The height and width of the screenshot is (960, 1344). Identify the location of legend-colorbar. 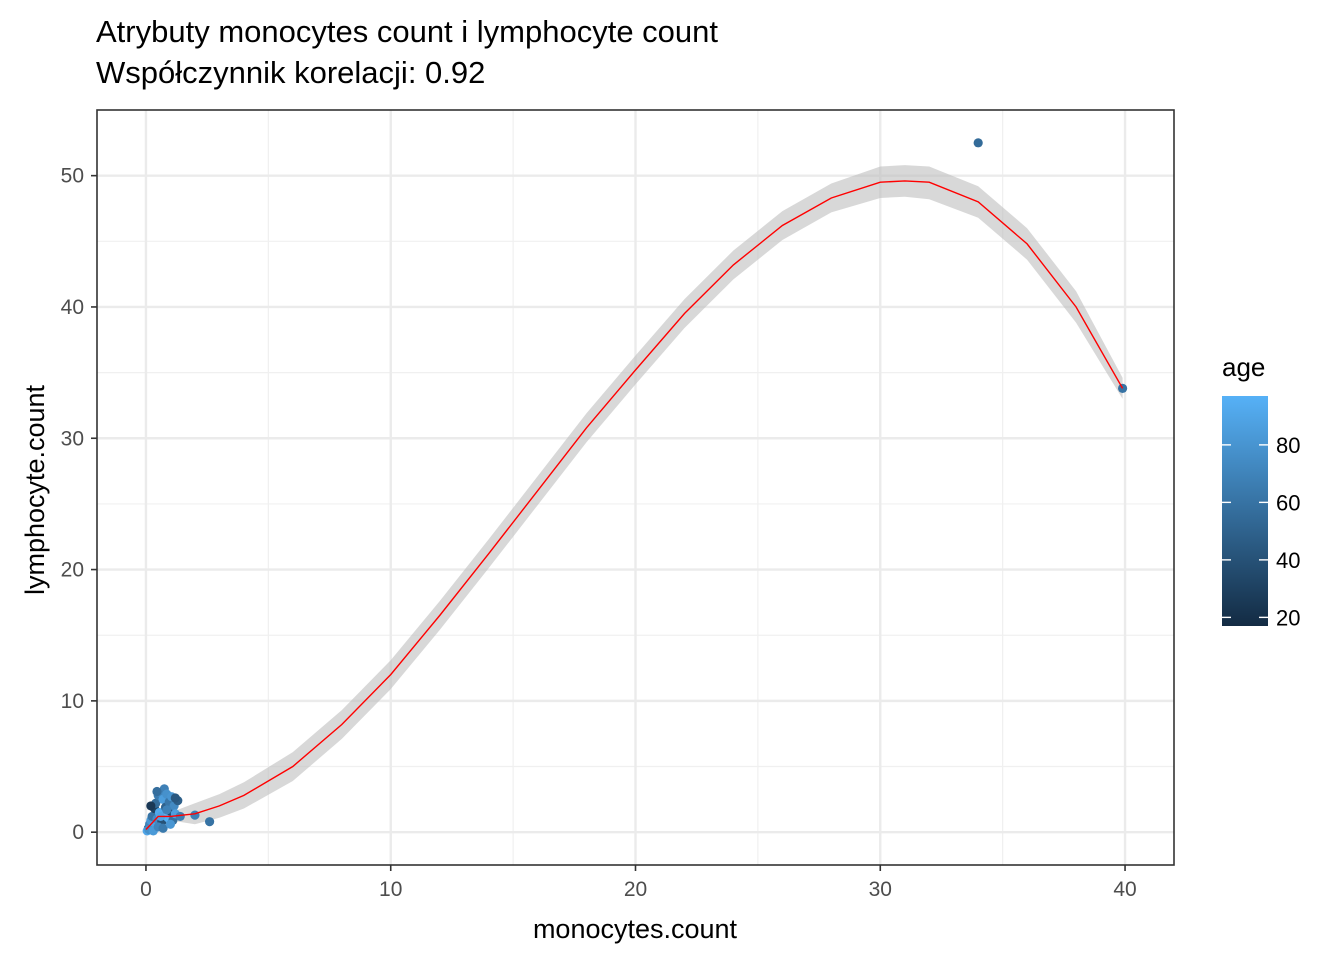
(1245, 511).